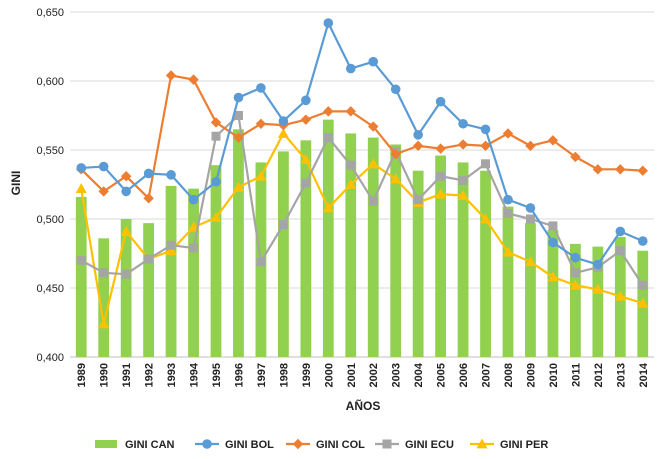  Describe the element at coordinates (509, 375) in the screenshot. I see `x-tick-label: 2008` at that location.